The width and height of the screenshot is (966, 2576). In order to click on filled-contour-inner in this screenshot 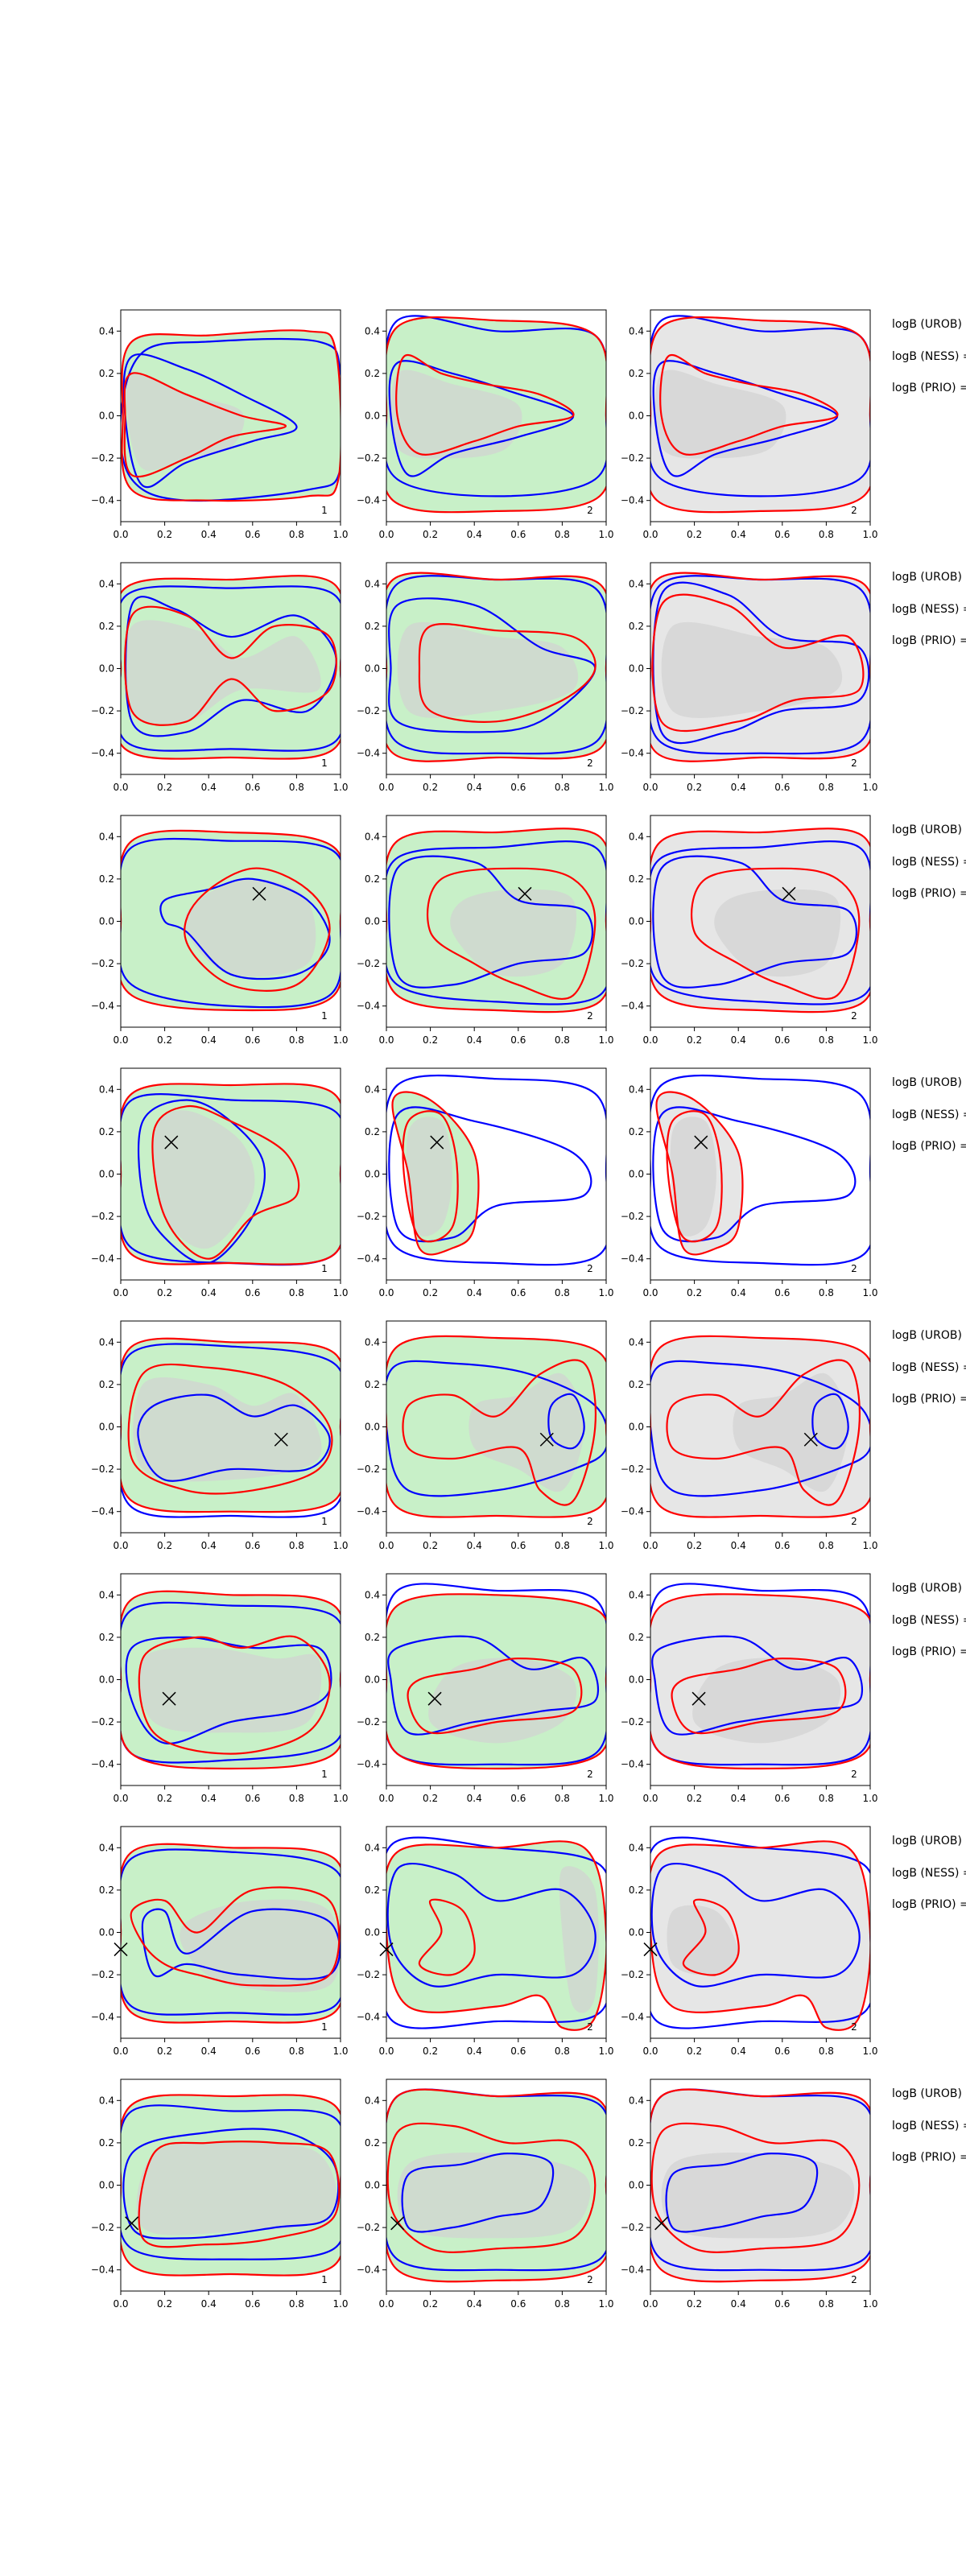, I will do `click(203, 1179)`.